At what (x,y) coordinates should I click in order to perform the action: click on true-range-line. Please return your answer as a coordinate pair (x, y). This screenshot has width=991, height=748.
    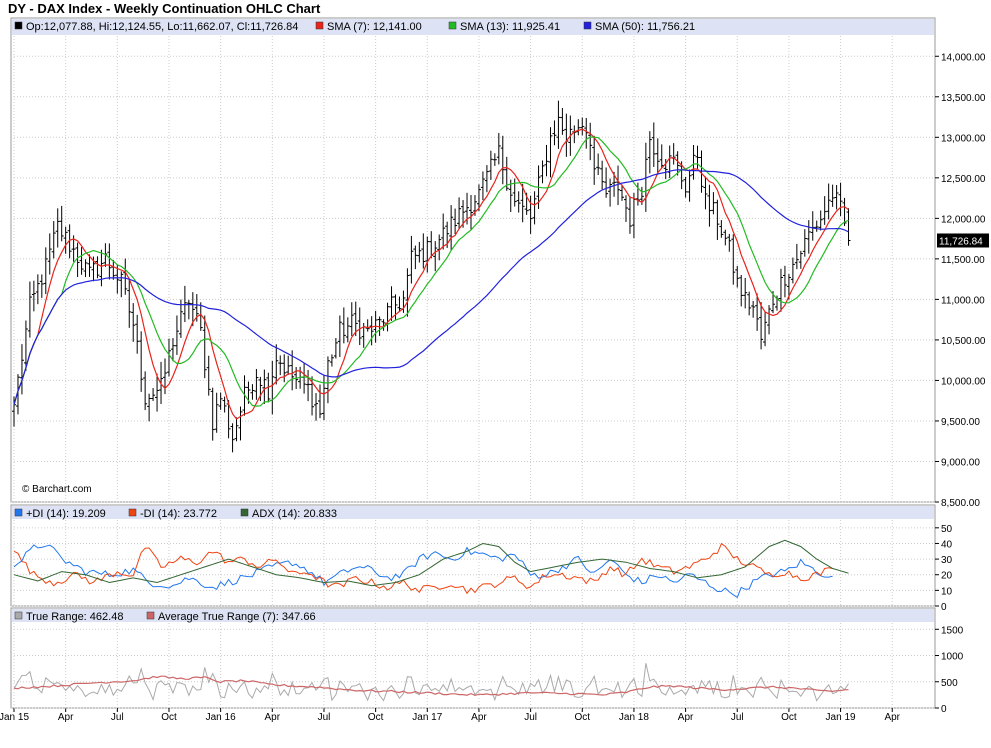
    Looking at the image, I should click on (431, 682).